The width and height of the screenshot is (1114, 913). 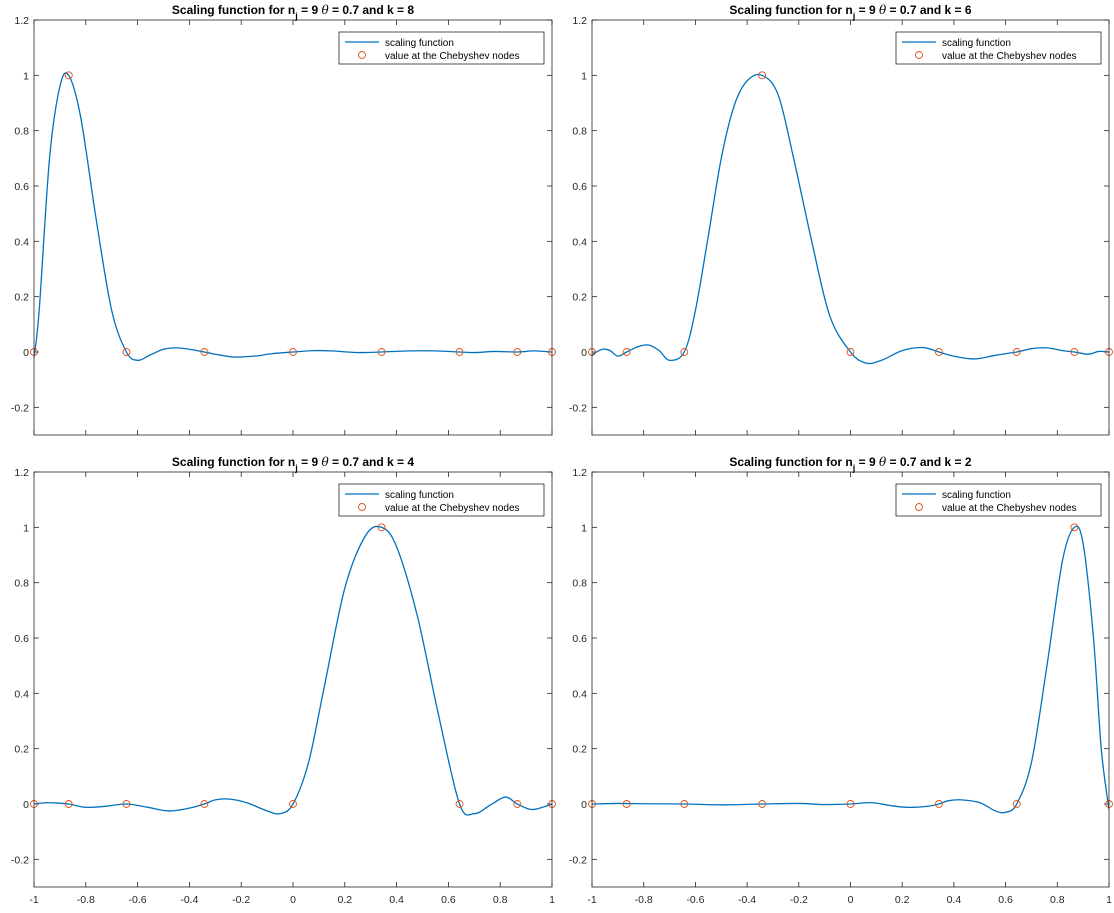 I want to click on x-tick-label: 1, so click(x=552, y=900).